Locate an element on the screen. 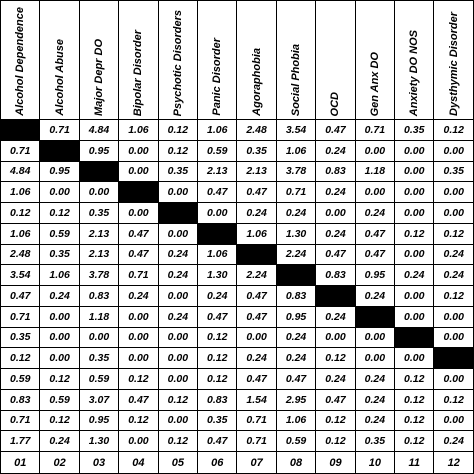 Image resolution: width=474 pixels, height=474 pixels. table-cell: 2.48 is located at coordinates (20, 254).